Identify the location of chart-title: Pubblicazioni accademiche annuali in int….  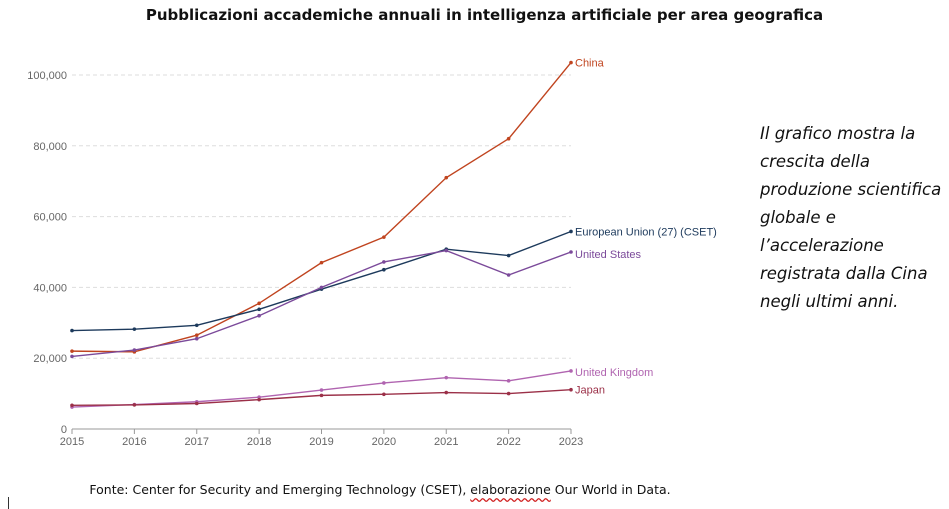
(484, 15).